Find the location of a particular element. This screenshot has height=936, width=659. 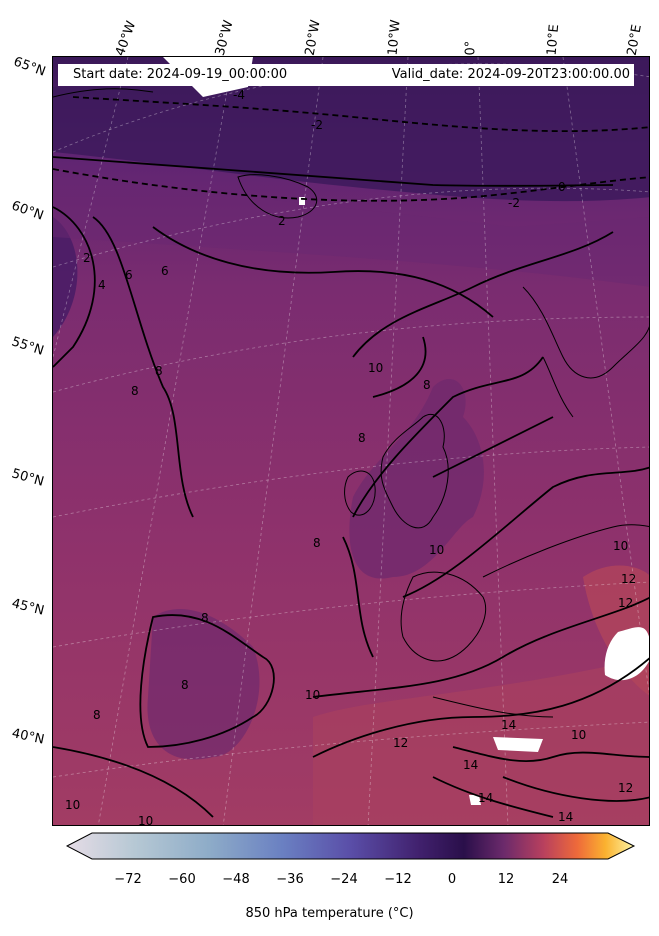

lon-label: 20°E is located at coordinates (634, 40).